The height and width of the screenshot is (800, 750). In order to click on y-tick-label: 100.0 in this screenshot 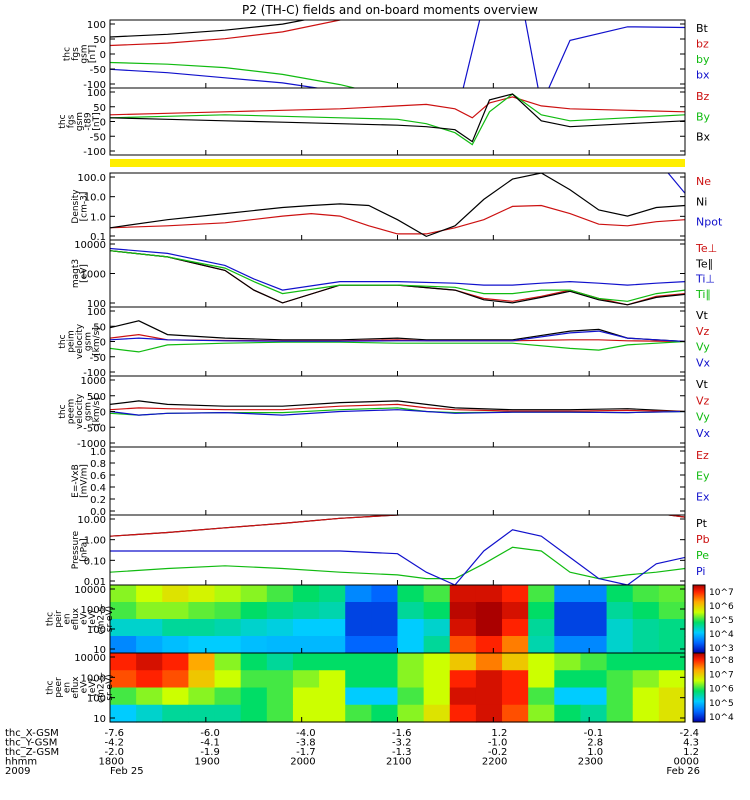, I will do `click(91, 178)`.